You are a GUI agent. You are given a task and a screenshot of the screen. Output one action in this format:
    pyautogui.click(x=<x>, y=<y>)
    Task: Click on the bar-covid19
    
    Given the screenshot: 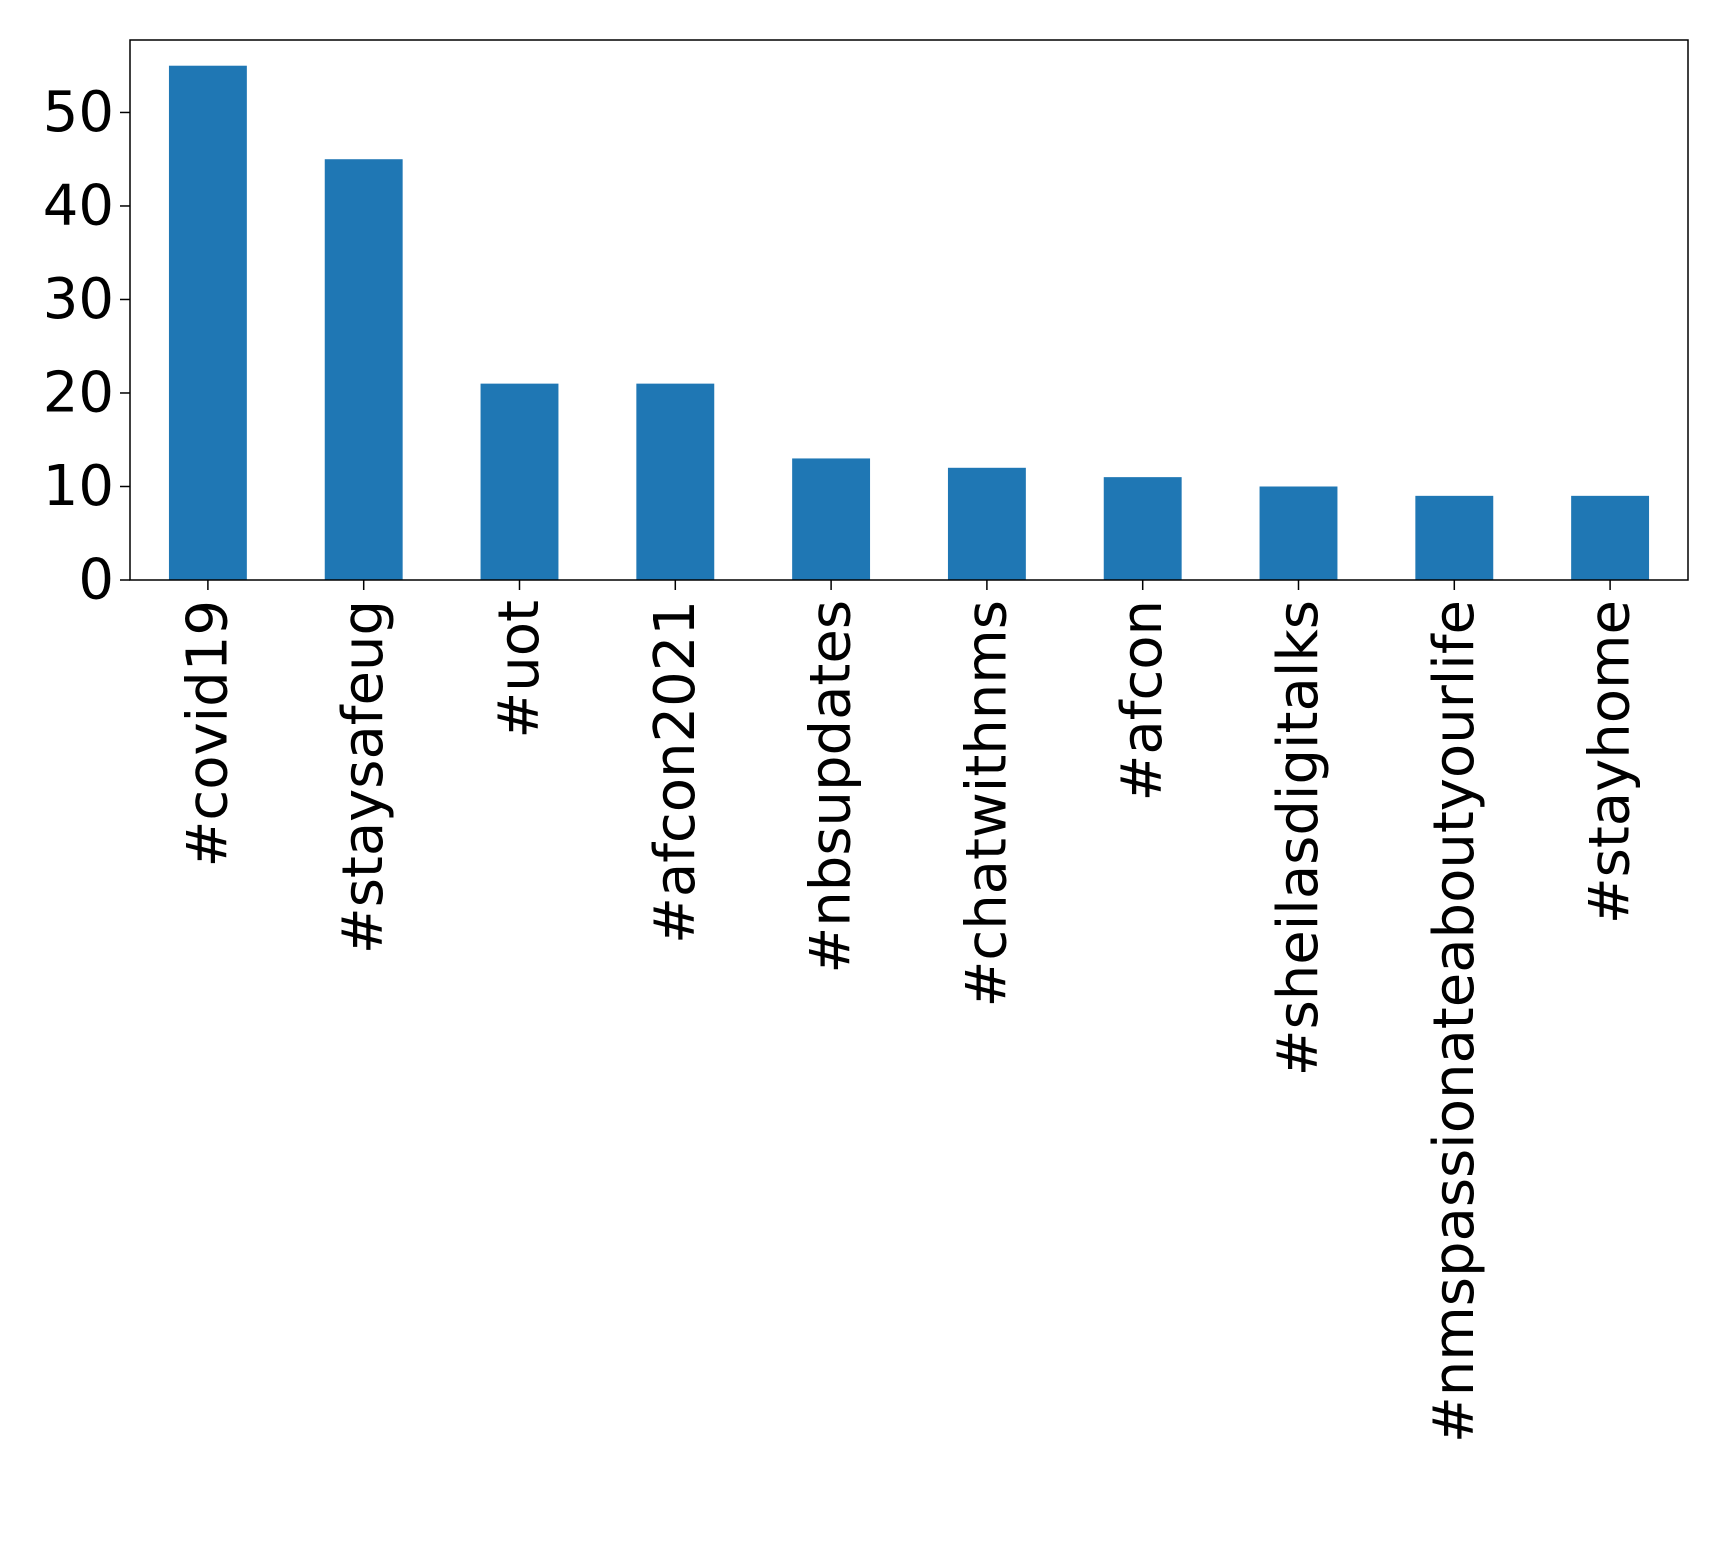 What is the action you would take?
    pyautogui.click(x=207, y=322)
    